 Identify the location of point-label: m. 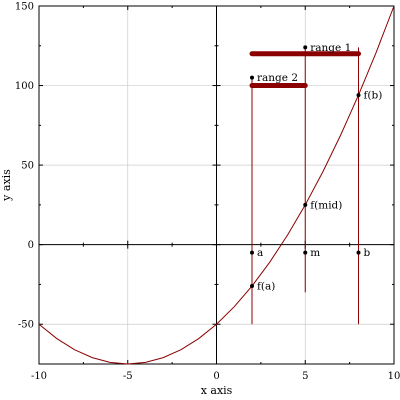
(315, 253).